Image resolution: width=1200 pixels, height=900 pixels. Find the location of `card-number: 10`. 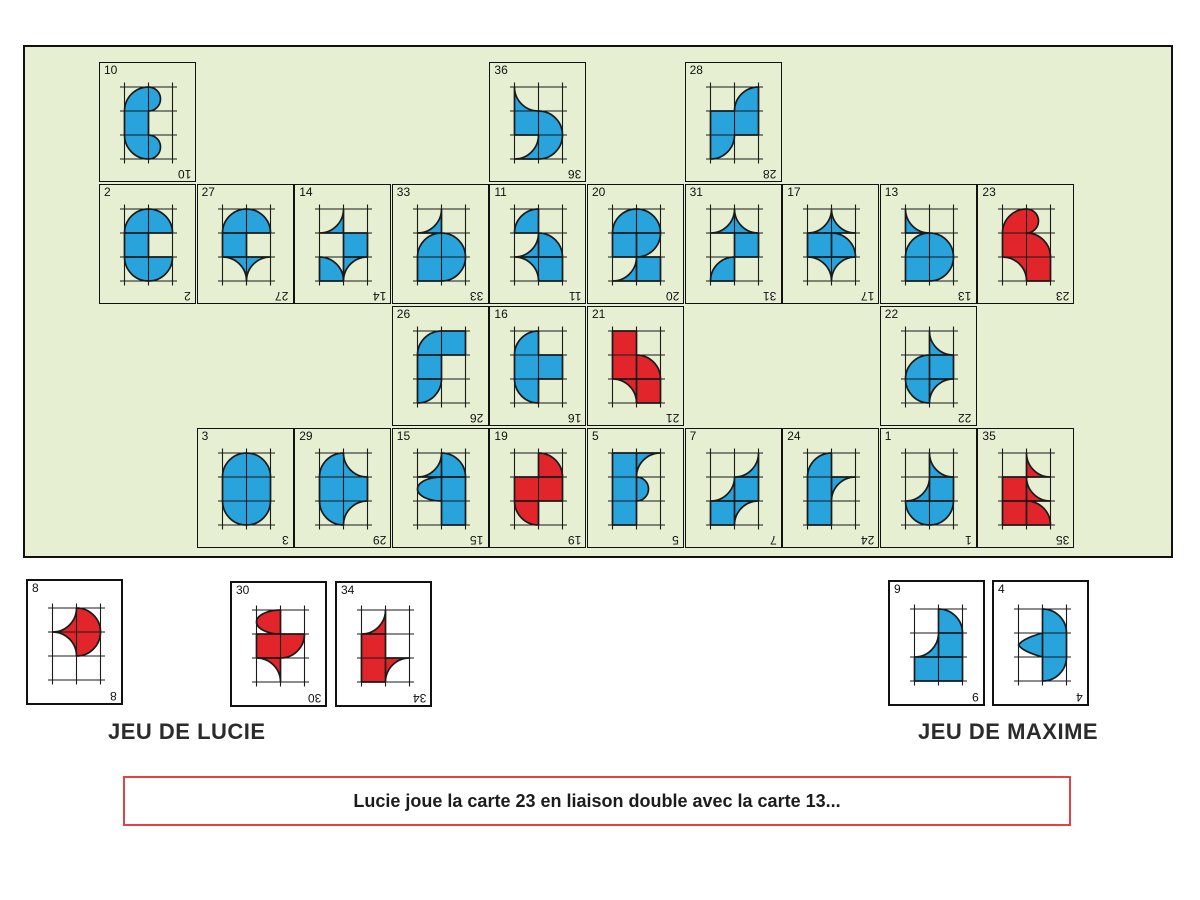

card-number: 10 is located at coordinates (111, 70).